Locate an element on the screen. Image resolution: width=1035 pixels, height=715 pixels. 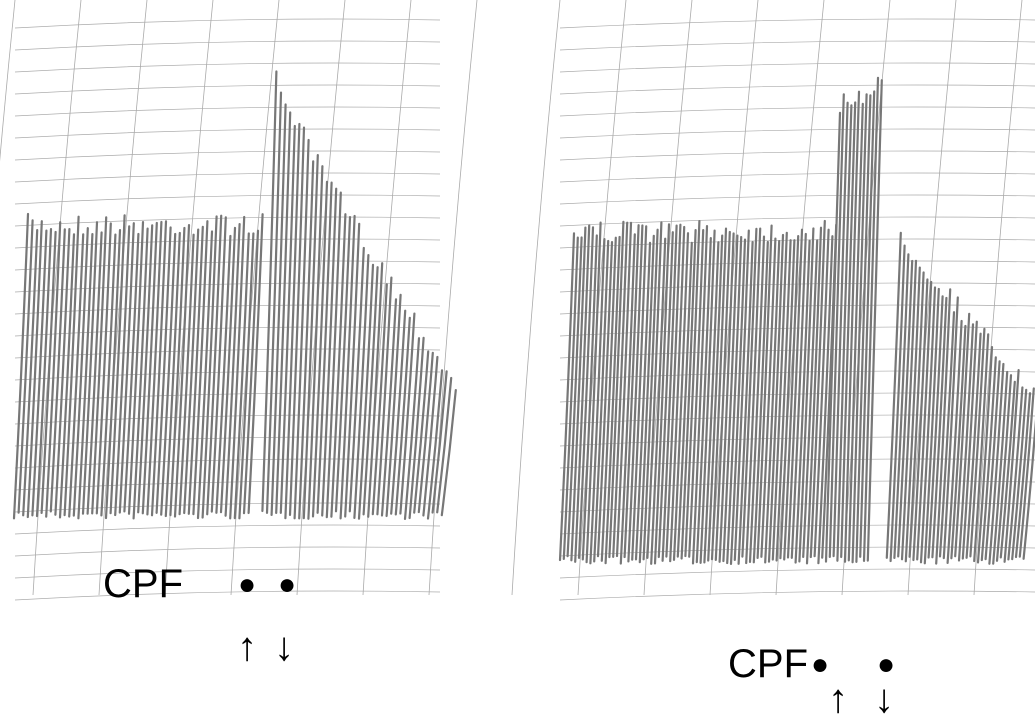
arrow: ↑ is located at coordinates (247, 647).